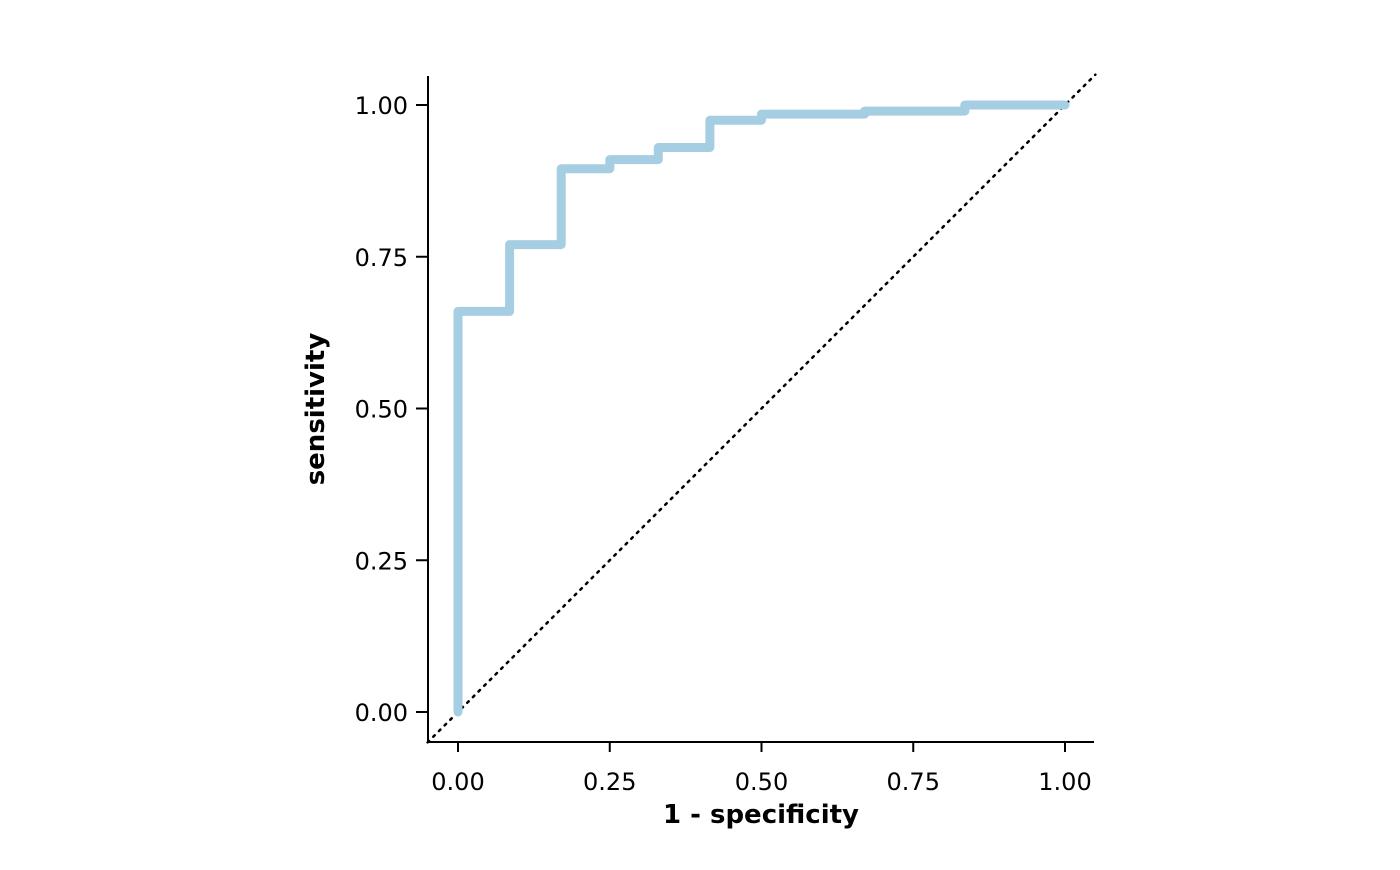 This screenshot has height=870, width=1400. Describe the element at coordinates (381, 106) in the screenshot. I see `y-tick-label: 1.00` at that location.